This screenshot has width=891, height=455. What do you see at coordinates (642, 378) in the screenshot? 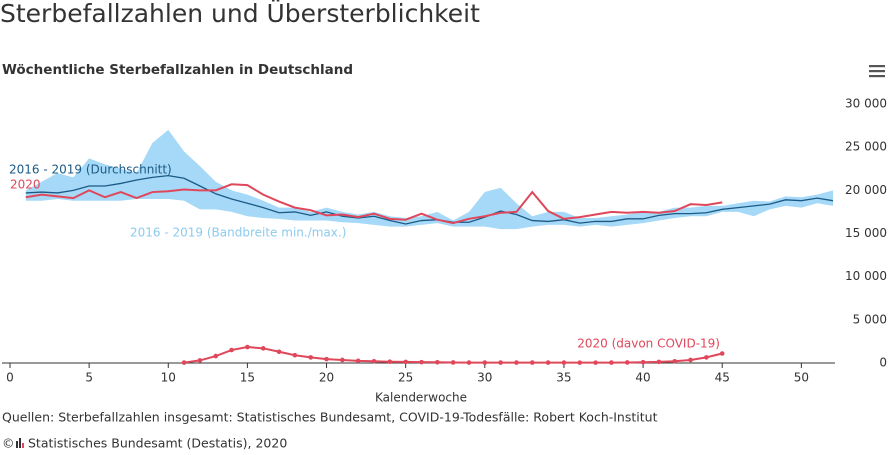
I see `x-tick-label: 40` at bounding box center [642, 378].